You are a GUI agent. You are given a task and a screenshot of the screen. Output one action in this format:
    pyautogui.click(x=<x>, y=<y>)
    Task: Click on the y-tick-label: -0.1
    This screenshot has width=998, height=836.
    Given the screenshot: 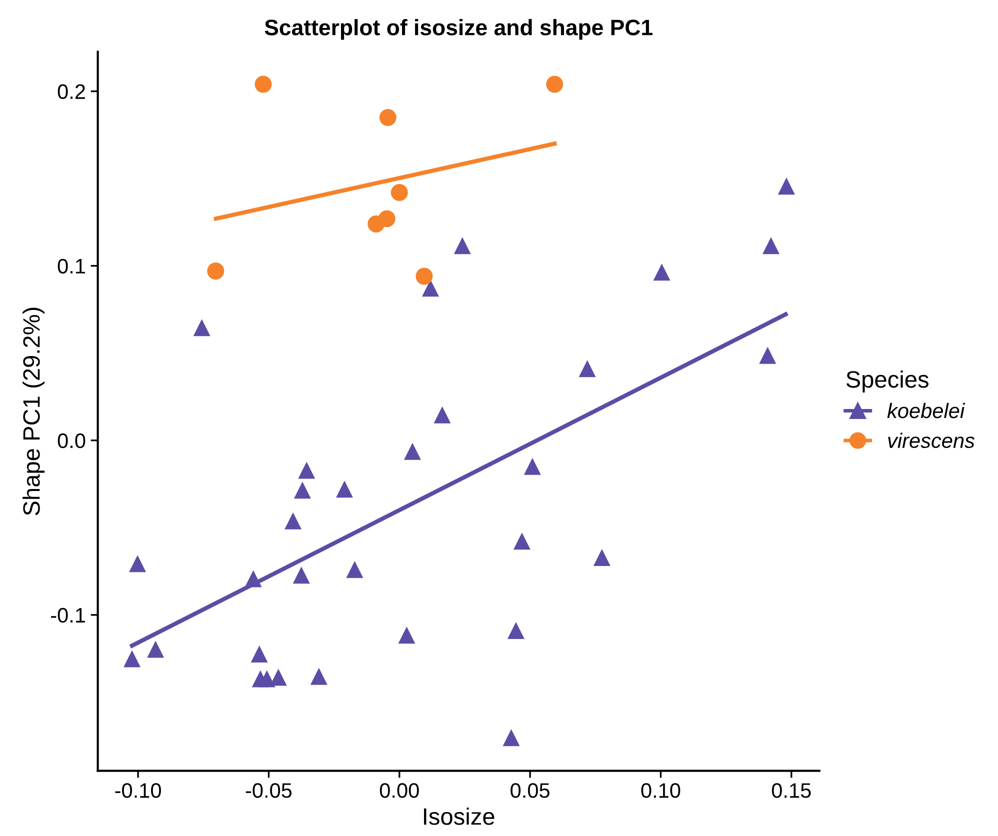 What is the action you would take?
    pyautogui.click(x=68, y=615)
    